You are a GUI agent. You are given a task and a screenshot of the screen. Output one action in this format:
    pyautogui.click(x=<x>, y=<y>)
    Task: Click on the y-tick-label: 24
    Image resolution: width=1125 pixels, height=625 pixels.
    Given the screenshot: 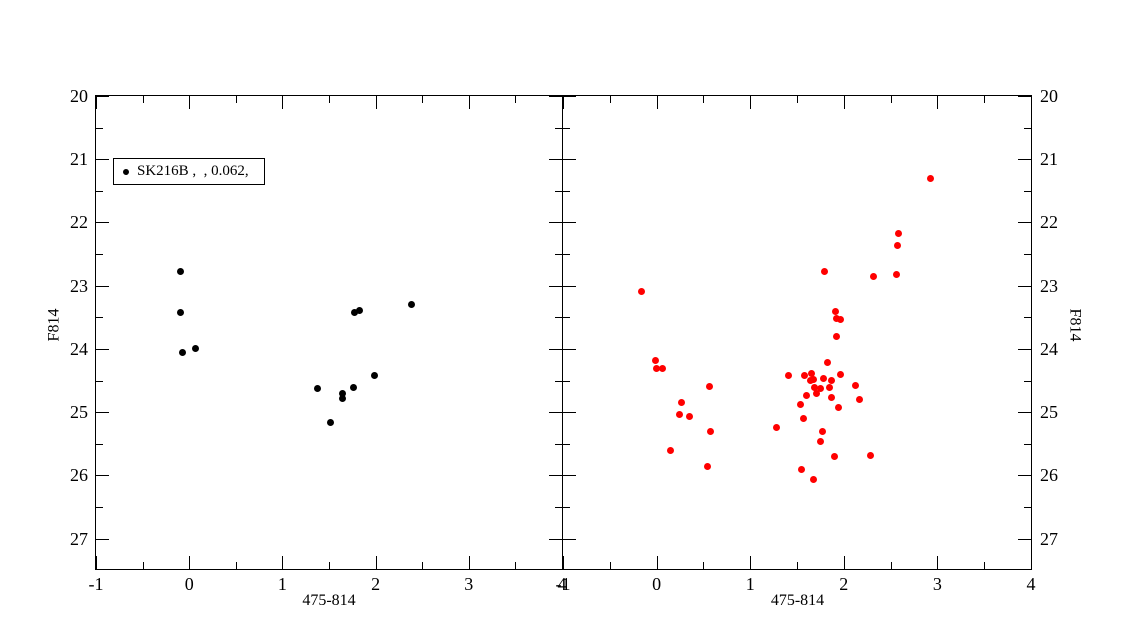 What is the action you would take?
    pyautogui.click(x=79, y=348)
    